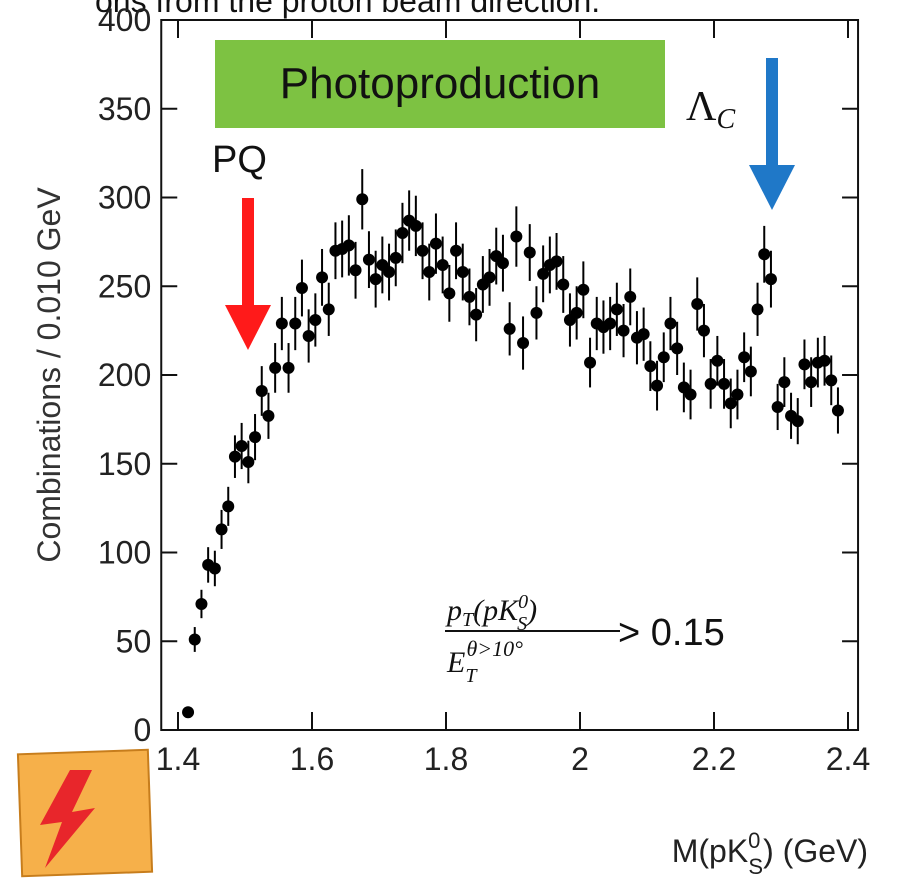  I want to click on cut-rhs: > 0.15, so click(671, 633).